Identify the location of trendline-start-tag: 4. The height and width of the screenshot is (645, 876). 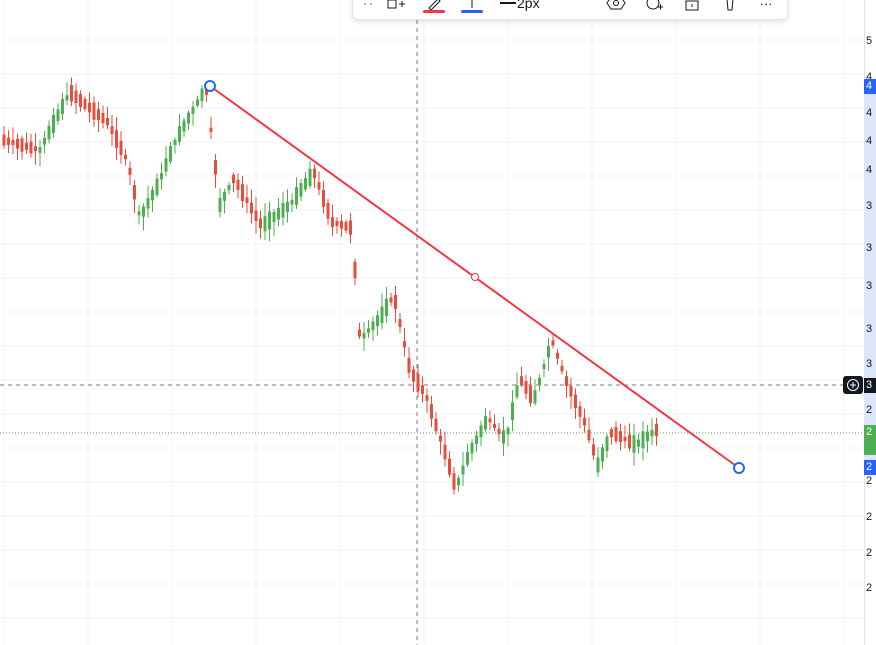
(870, 86).